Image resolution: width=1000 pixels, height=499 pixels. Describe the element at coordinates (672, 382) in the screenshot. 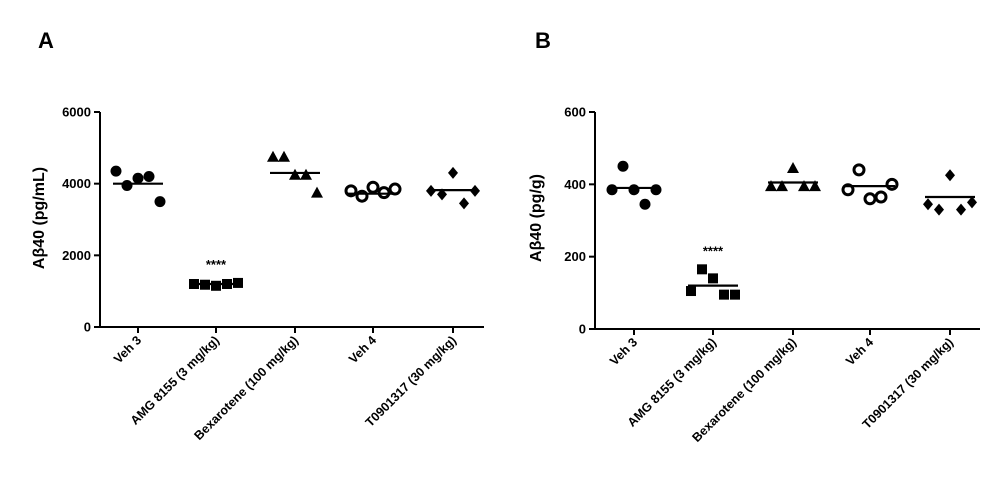

I see `panel-b-category-label: AMG 8155 (3 mg/kg)` at that location.